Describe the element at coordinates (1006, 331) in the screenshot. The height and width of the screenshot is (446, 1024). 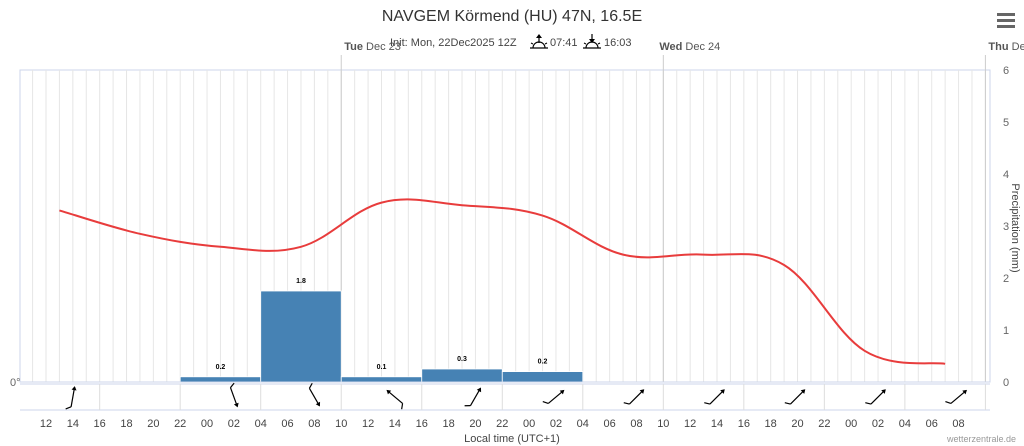
I see `y-tick-label: 1` at that location.